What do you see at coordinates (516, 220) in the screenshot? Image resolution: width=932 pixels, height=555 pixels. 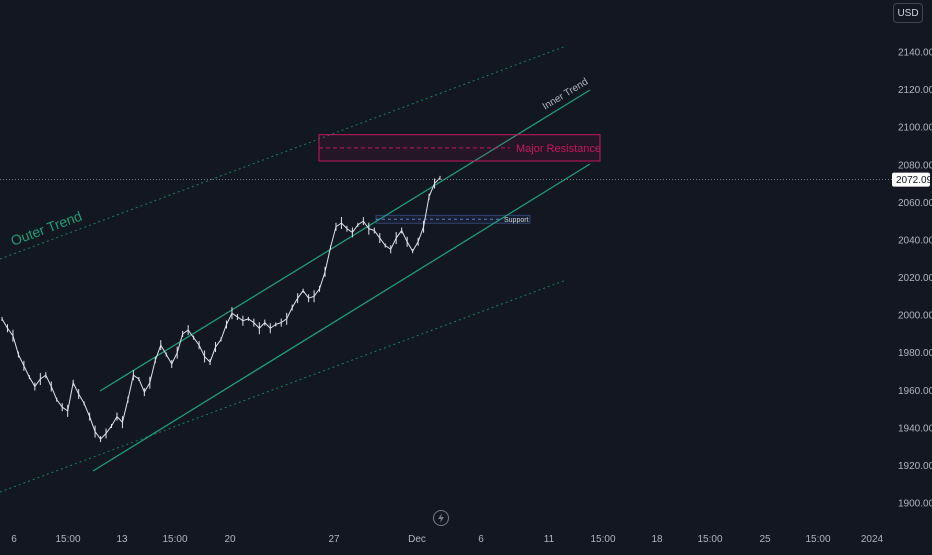 I see `support-label: Support` at bounding box center [516, 220].